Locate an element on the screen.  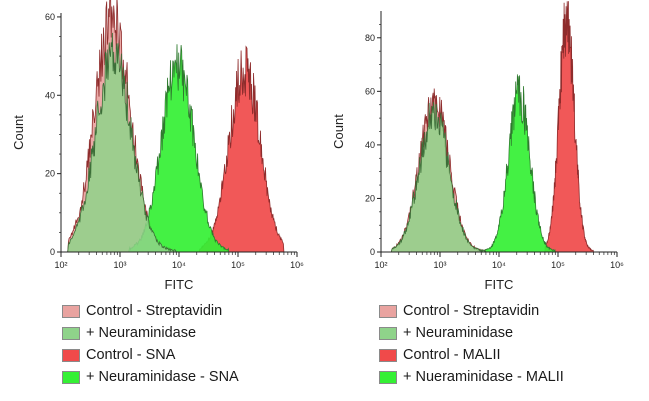
legend-label: Control - SNA is located at coordinates (131, 355).